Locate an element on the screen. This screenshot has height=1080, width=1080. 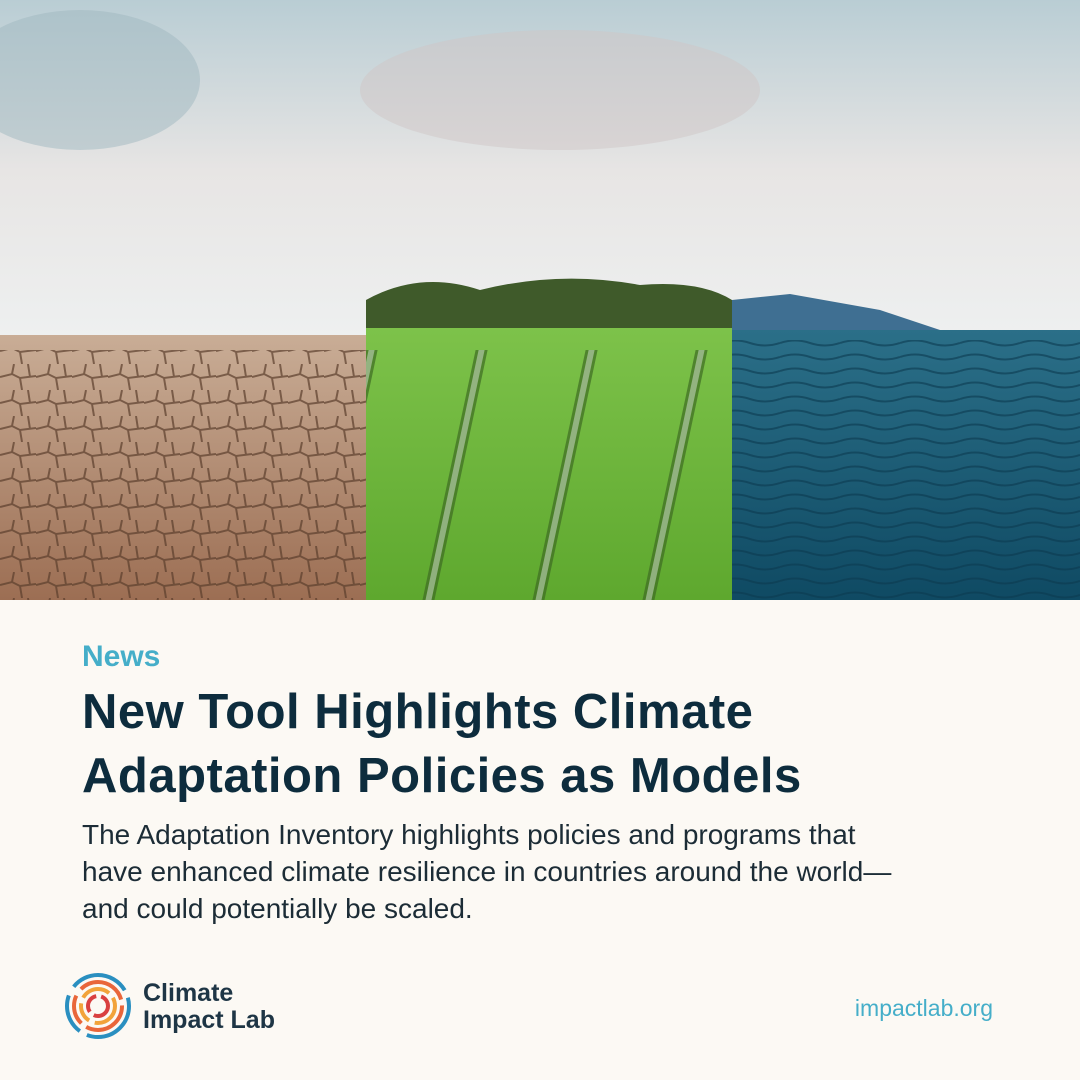
headline-line: Adaptation Policies as Models is located at coordinates (442, 776).